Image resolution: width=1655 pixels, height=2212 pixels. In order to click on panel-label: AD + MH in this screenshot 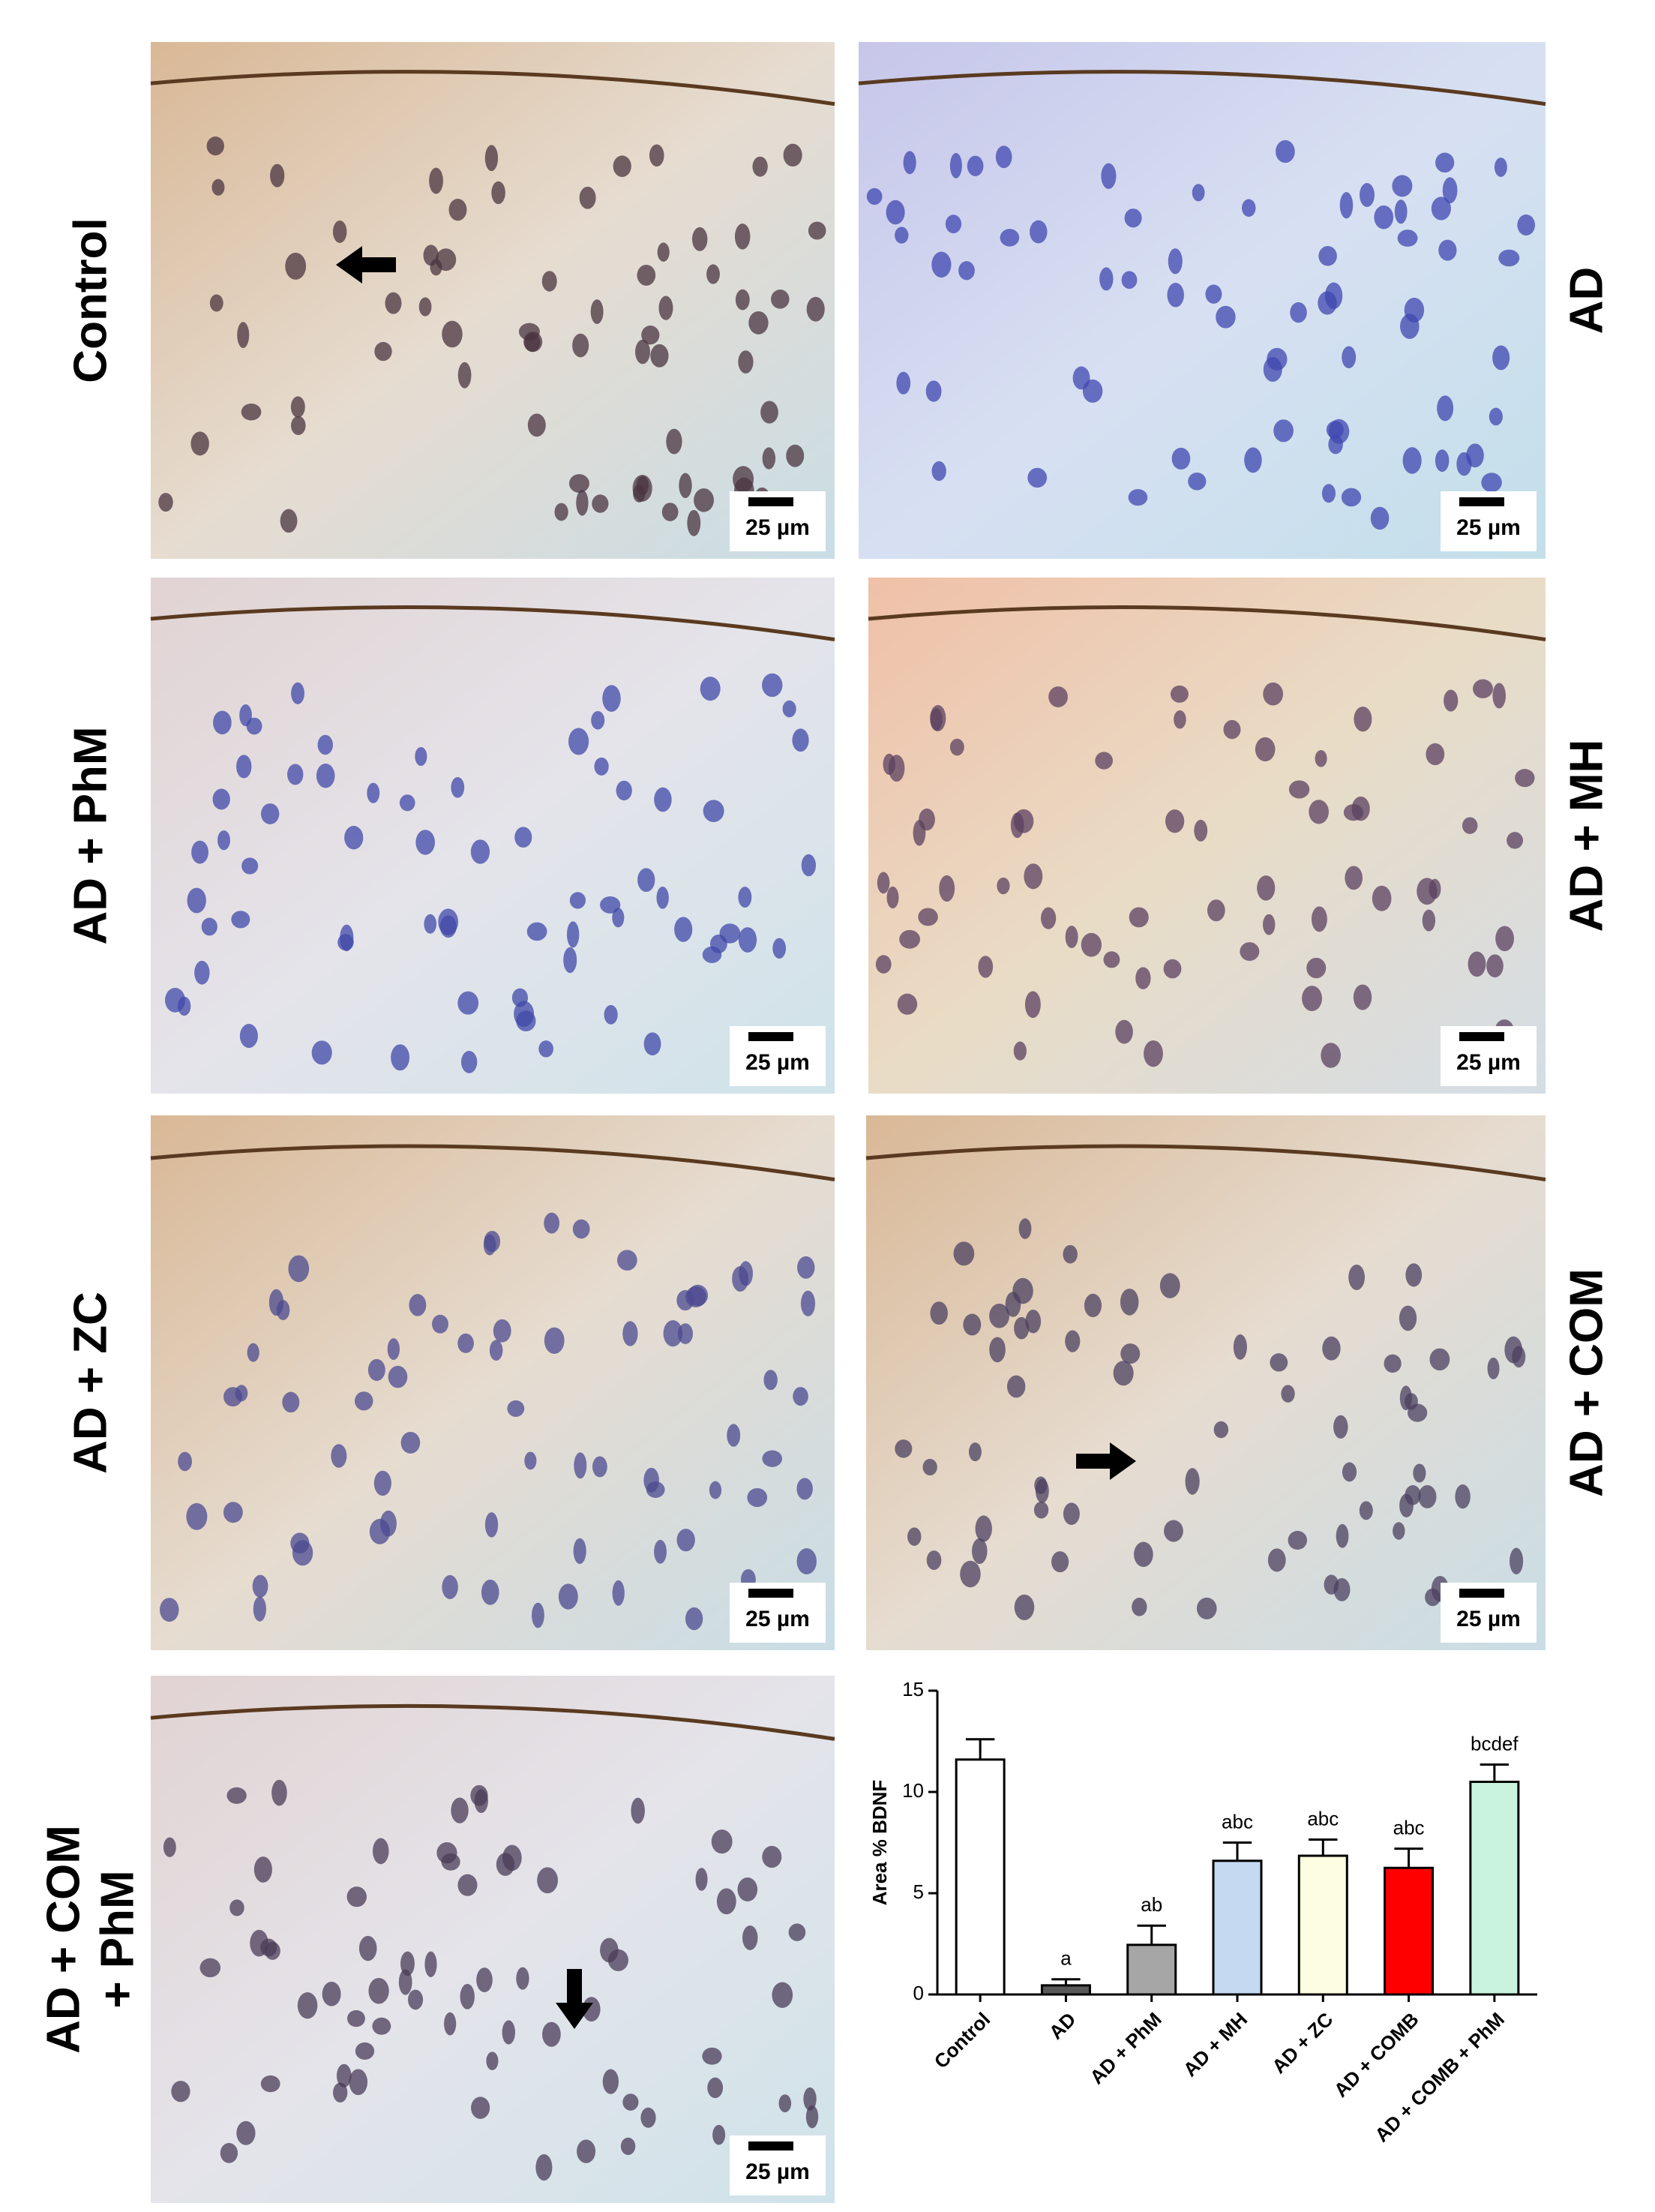, I will do `click(1587, 836)`.